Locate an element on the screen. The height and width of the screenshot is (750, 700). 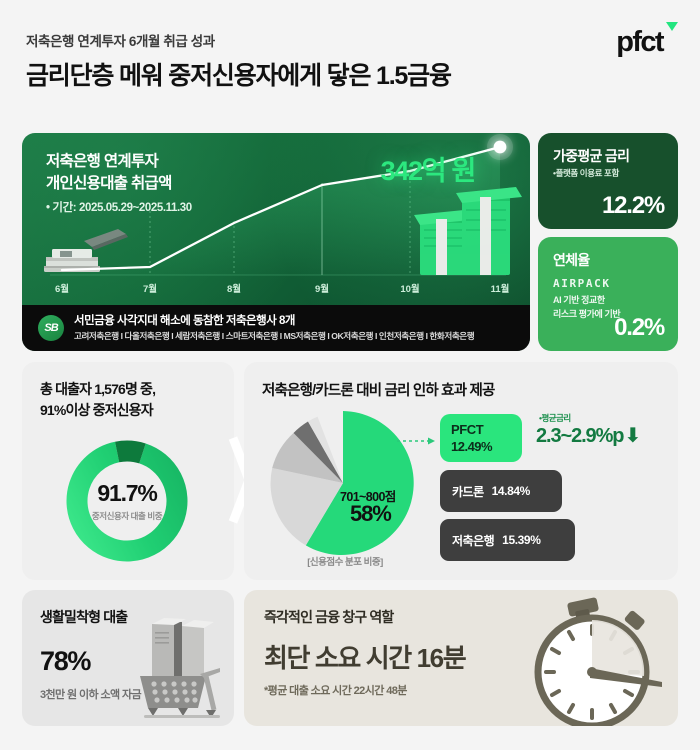
bar-value: 15.39% is located at coordinates (521, 540).